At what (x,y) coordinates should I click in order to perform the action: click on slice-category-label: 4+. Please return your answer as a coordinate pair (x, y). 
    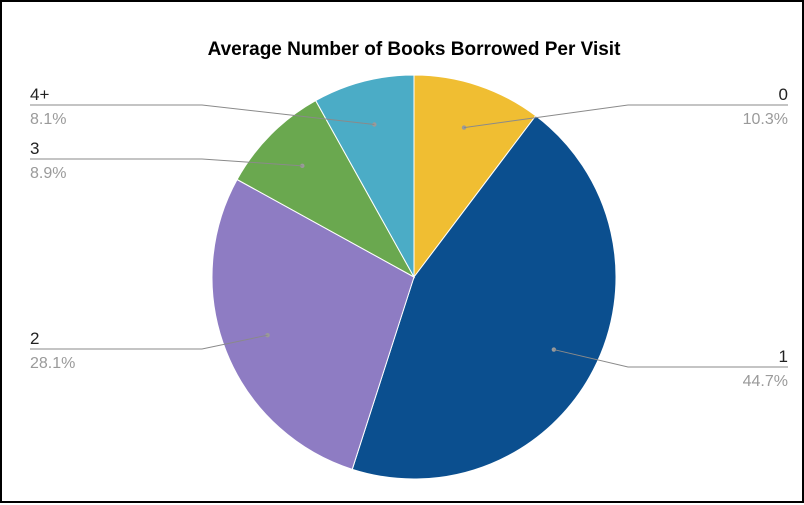
    Looking at the image, I should click on (39, 94).